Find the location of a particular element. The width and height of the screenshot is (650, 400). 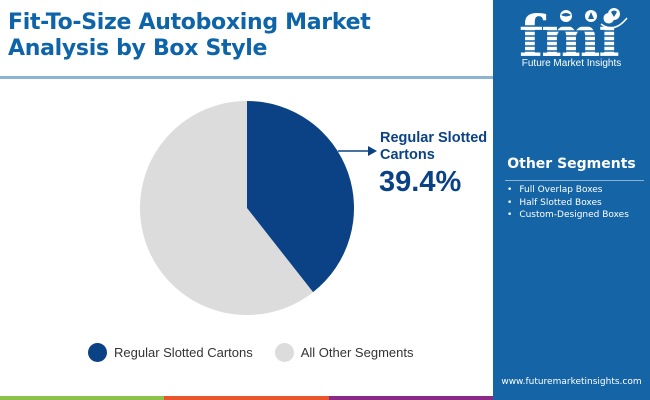

callout-label-line-2: Cartons is located at coordinates (407, 155).